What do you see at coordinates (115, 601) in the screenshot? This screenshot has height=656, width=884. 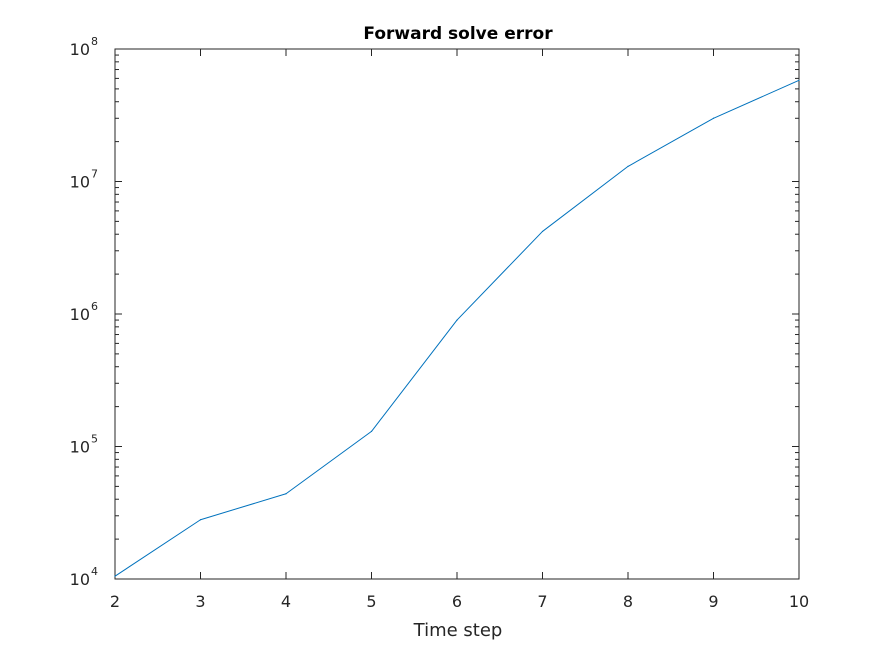 I see `x-tick-label: 2` at bounding box center [115, 601].